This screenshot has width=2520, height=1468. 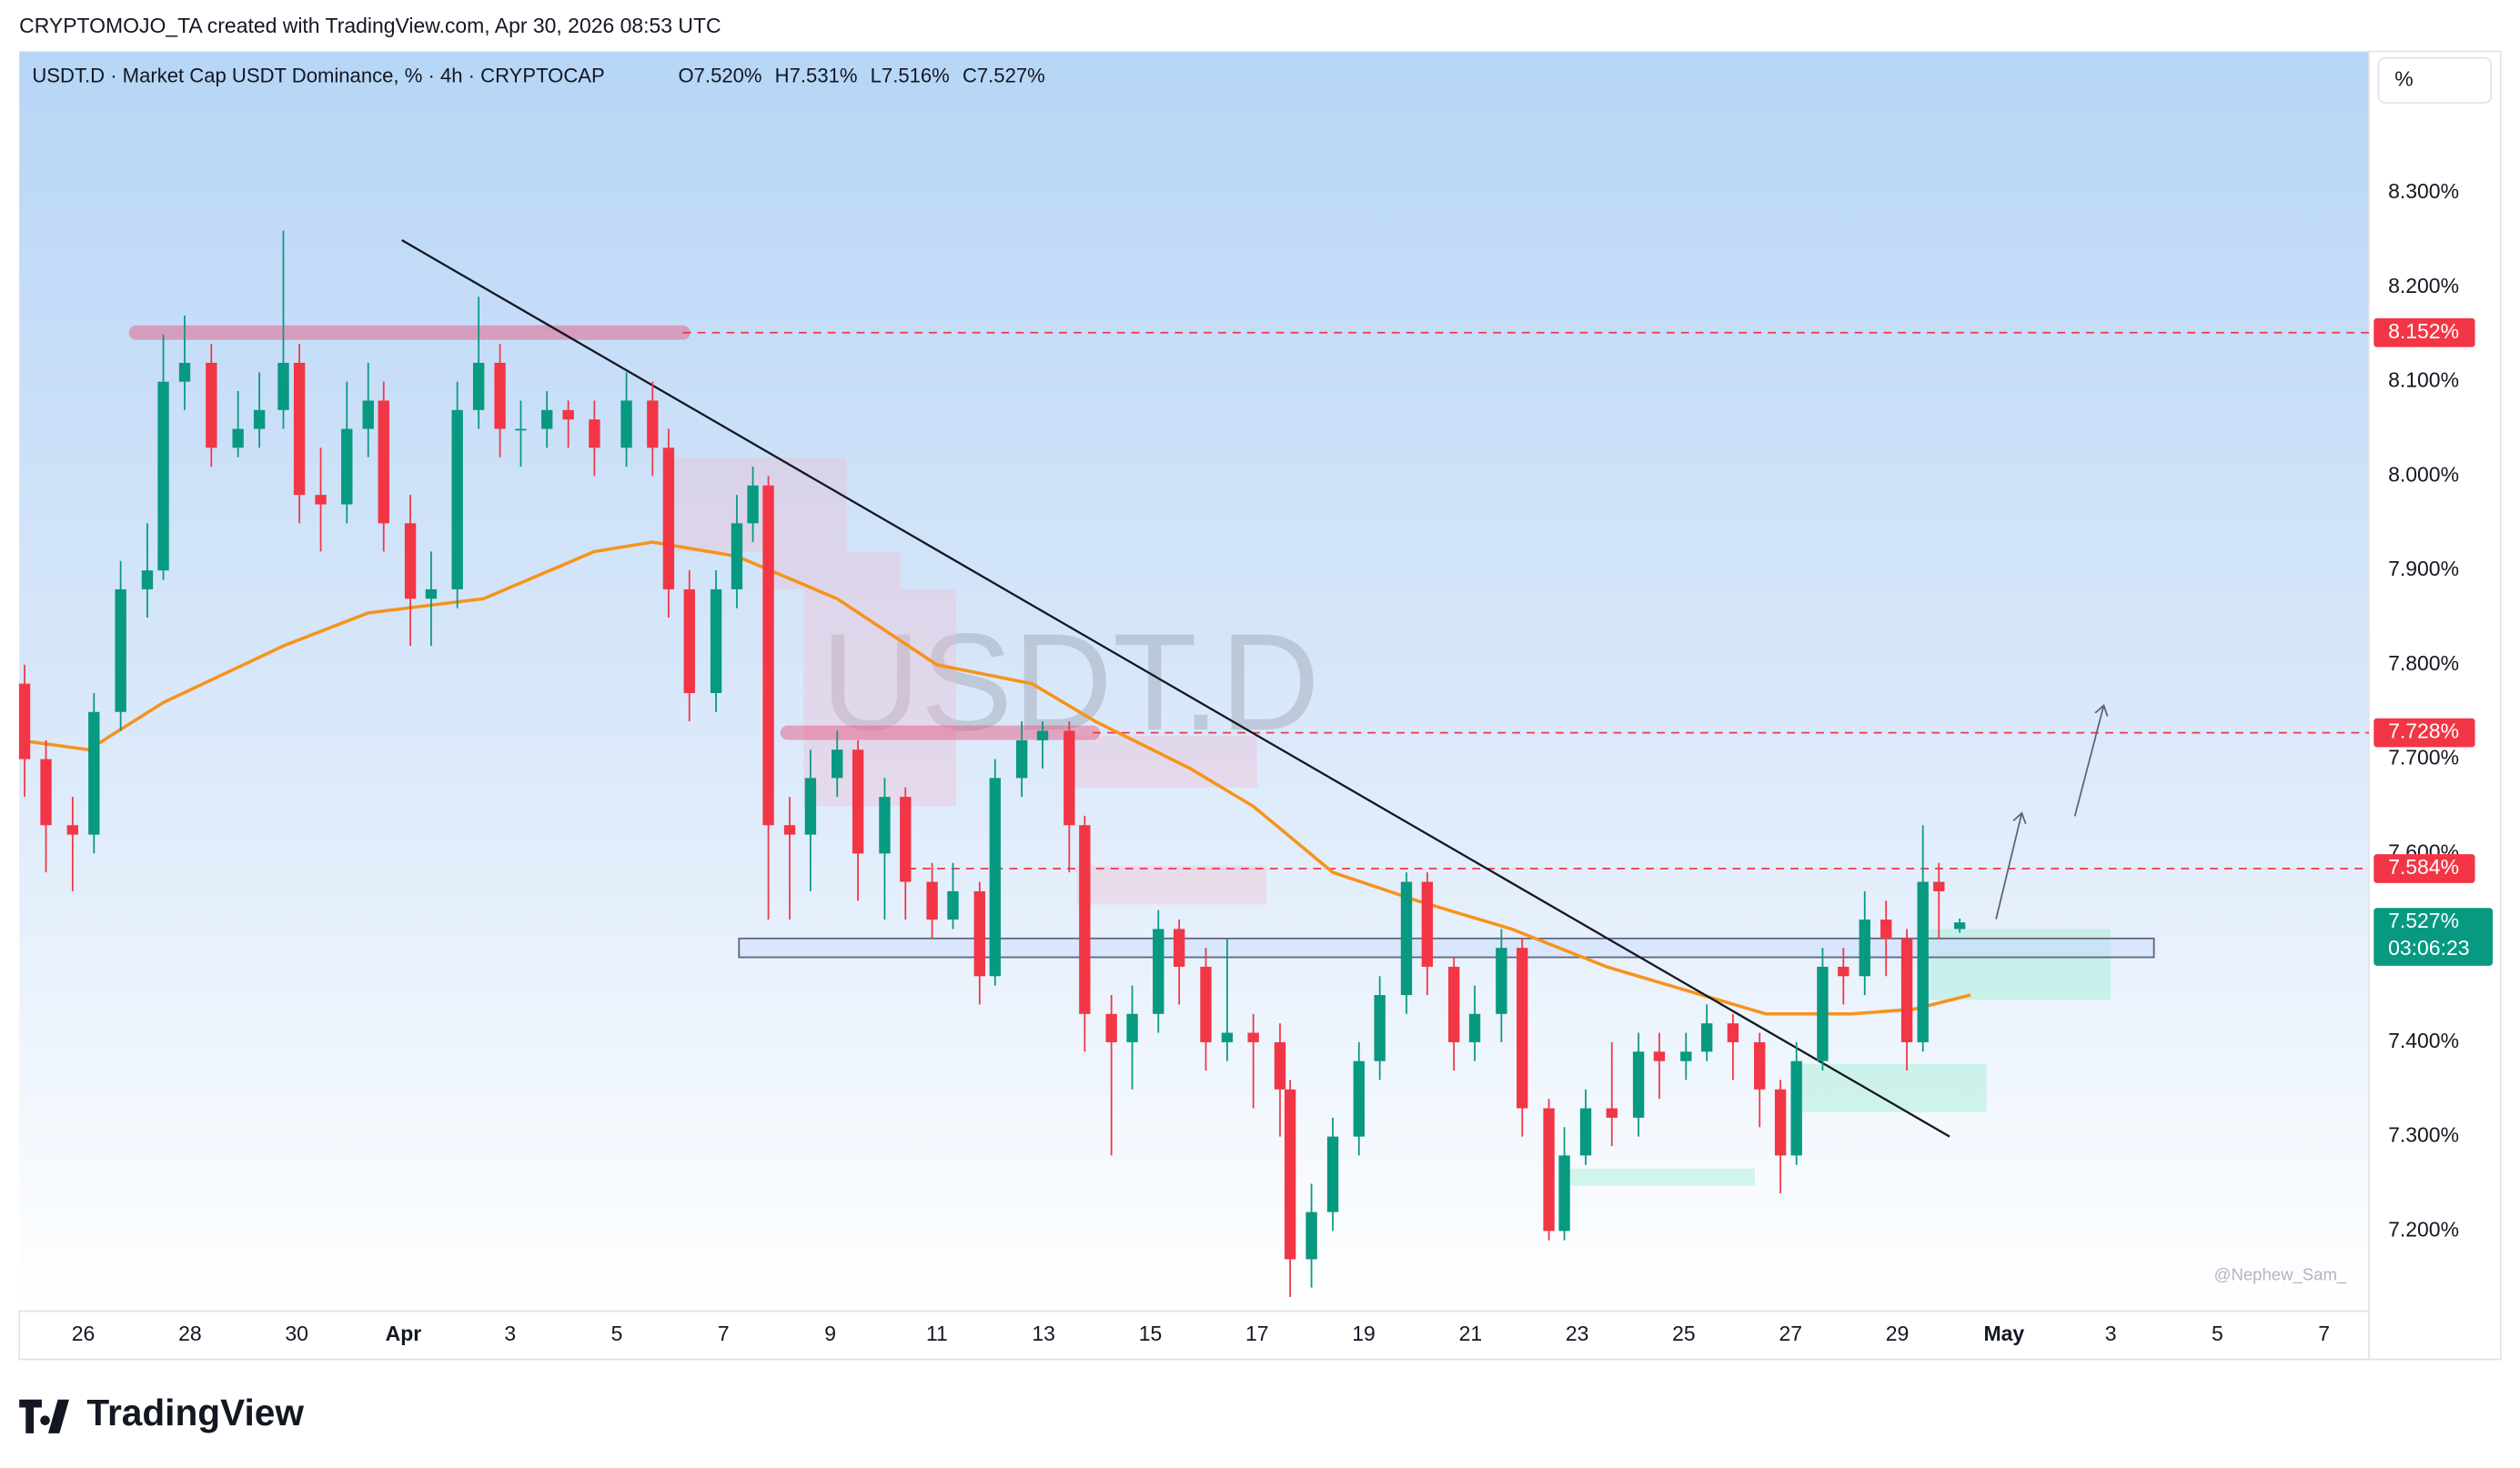 I want to click on y-tick-label: 8.300%, so click(x=2424, y=191).